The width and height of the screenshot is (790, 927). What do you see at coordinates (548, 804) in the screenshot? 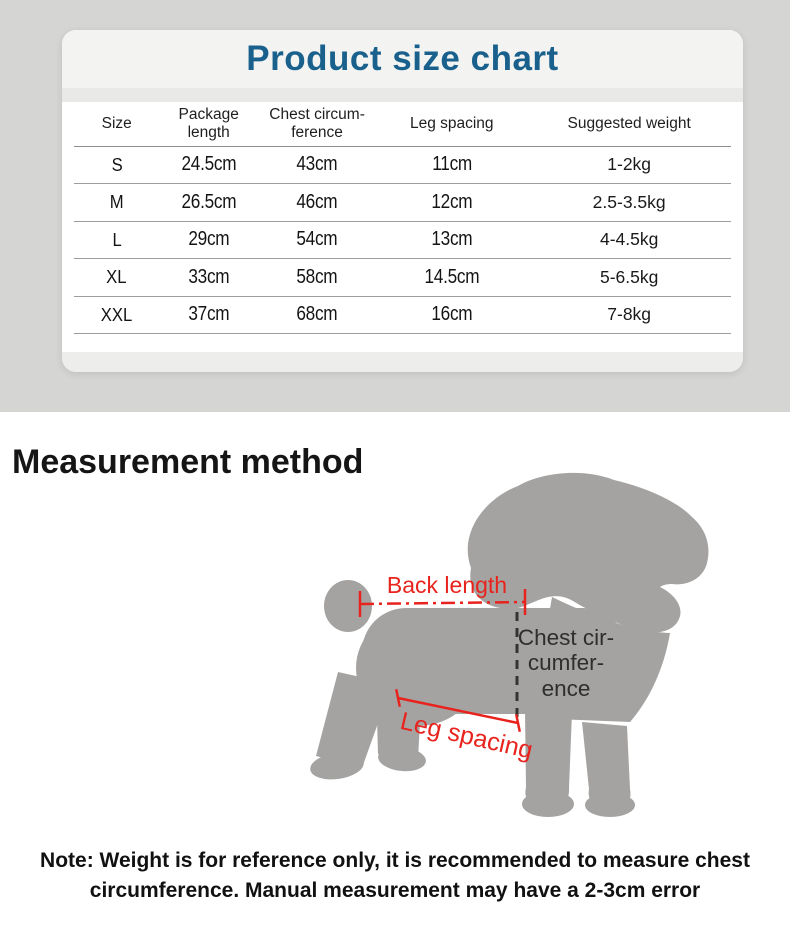
I see `dog-front-near-paw` at bounding box center [548, 804].